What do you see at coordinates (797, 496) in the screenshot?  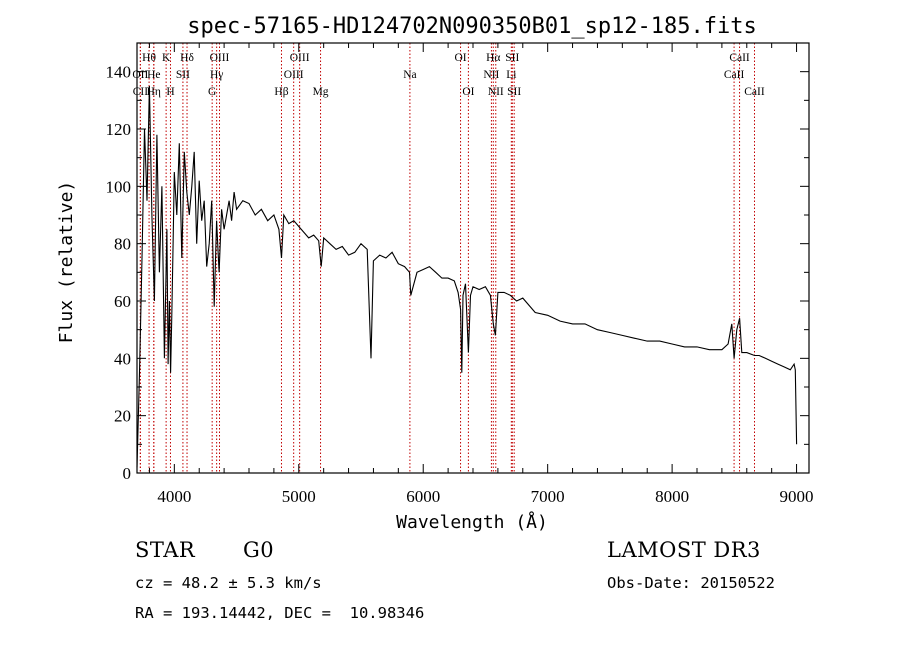 I see `x-tick-label: 9000` at bounding box center [797, 496].